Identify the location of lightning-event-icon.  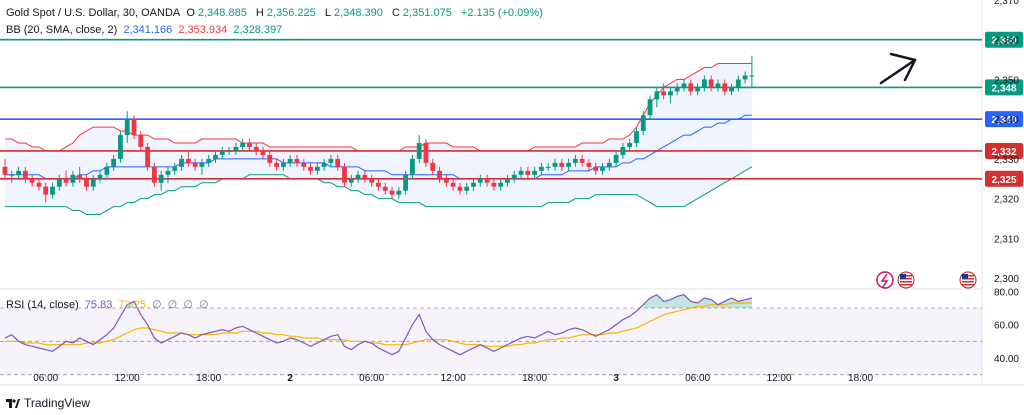
(885, 280).